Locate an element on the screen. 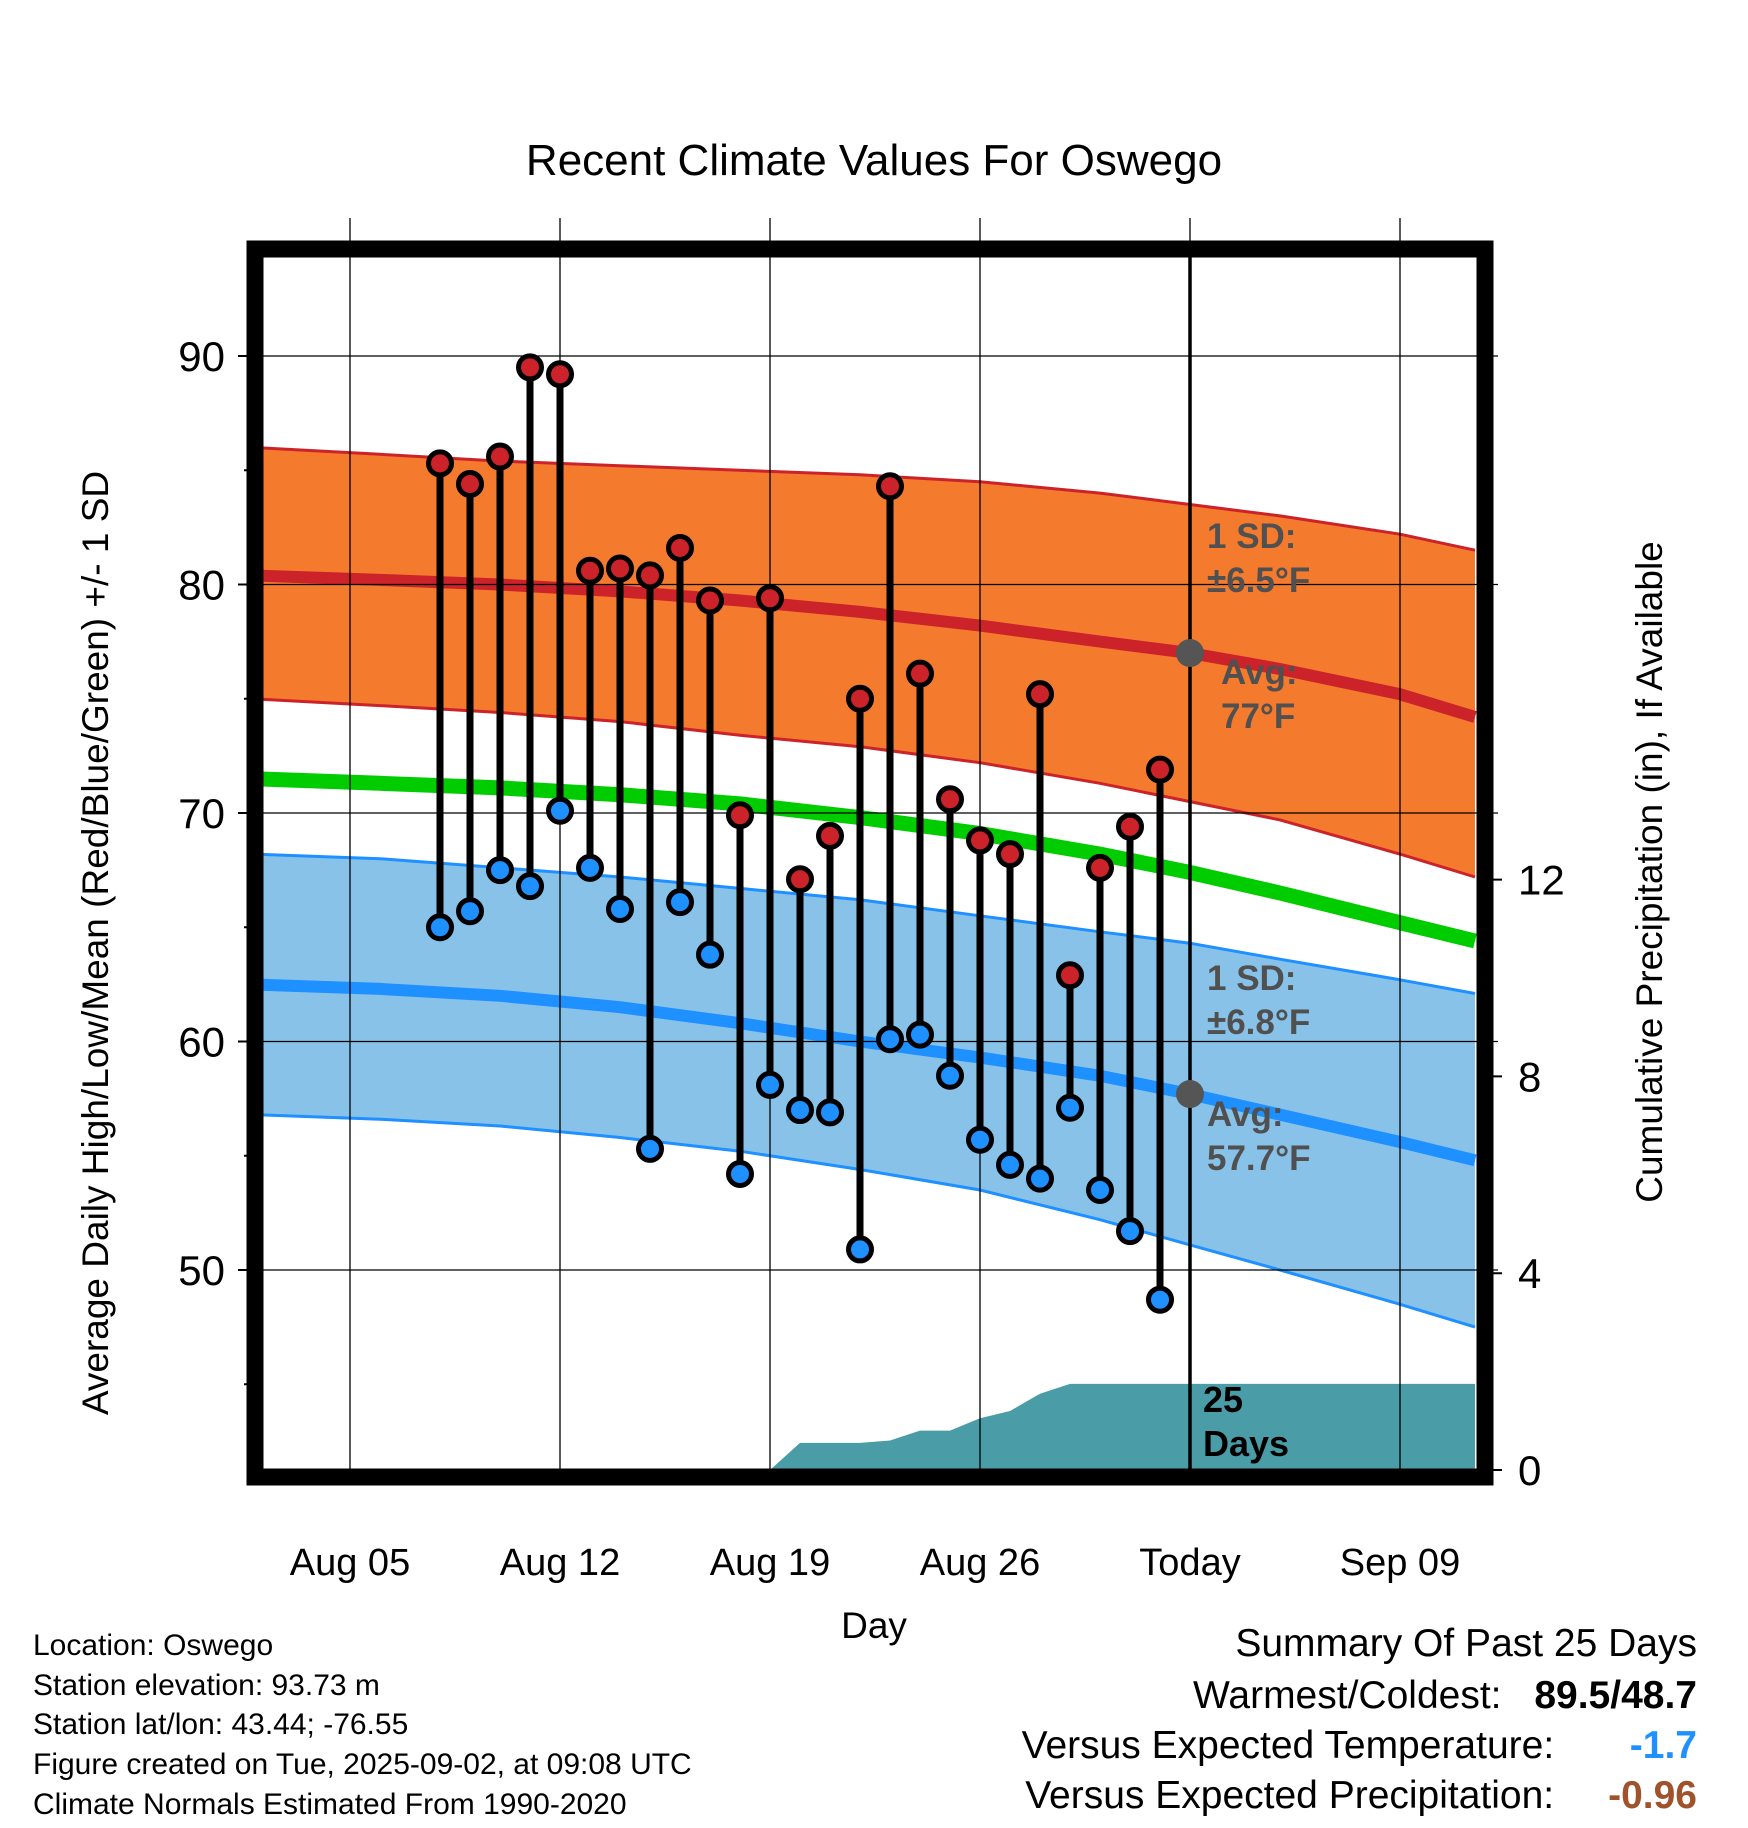 This screenshot has height=1828, width=1748. coldest-value: 48.7 is located at coordinates (1659, 1695).